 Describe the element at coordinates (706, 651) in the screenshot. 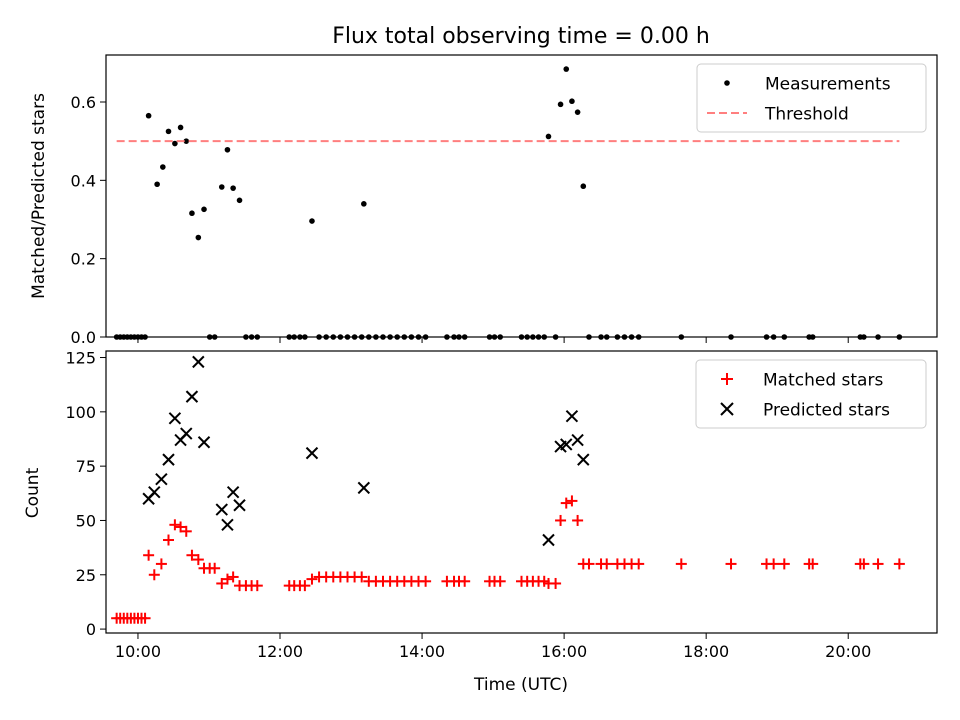

I see `x-tick-label: 18:00` at that location.